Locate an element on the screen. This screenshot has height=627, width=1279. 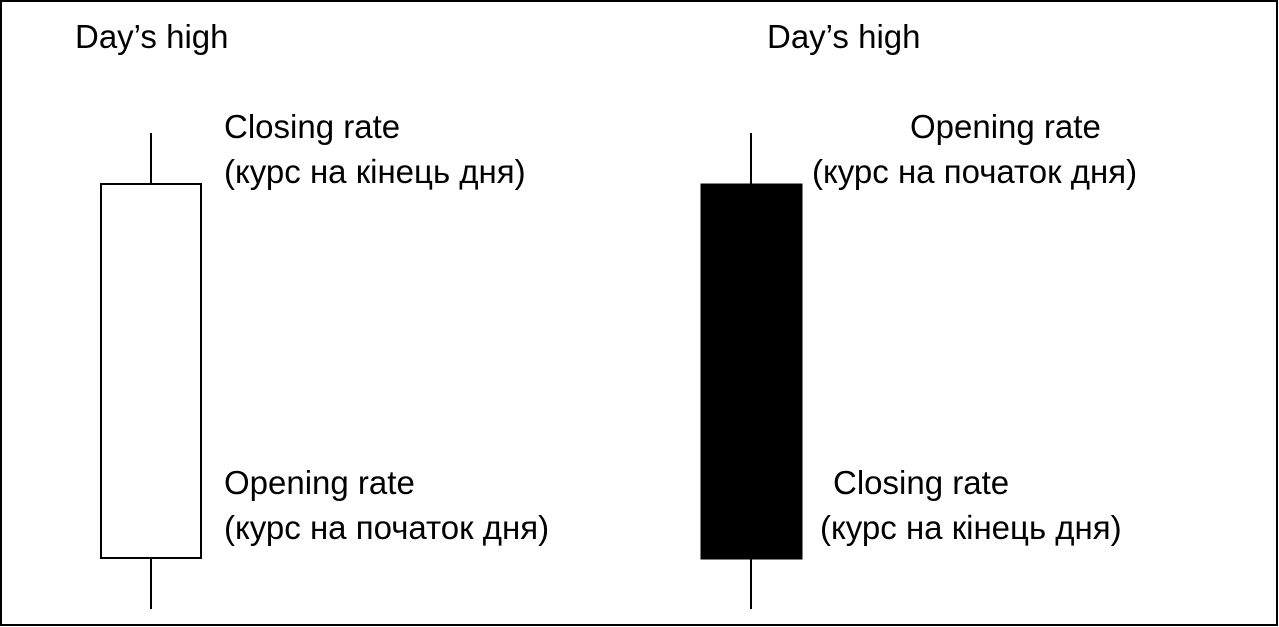
upper-title: Closing rate is located at coordinates (312, 126).